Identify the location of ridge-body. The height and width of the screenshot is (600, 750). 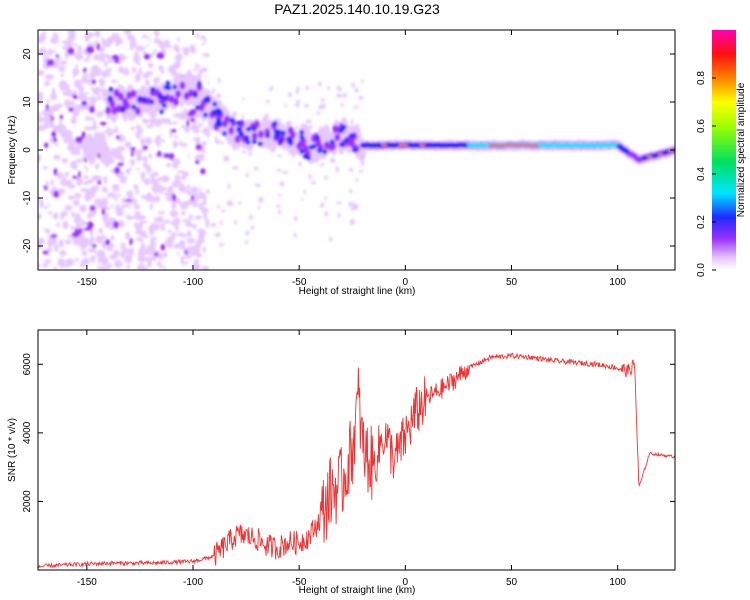
(325, 134).